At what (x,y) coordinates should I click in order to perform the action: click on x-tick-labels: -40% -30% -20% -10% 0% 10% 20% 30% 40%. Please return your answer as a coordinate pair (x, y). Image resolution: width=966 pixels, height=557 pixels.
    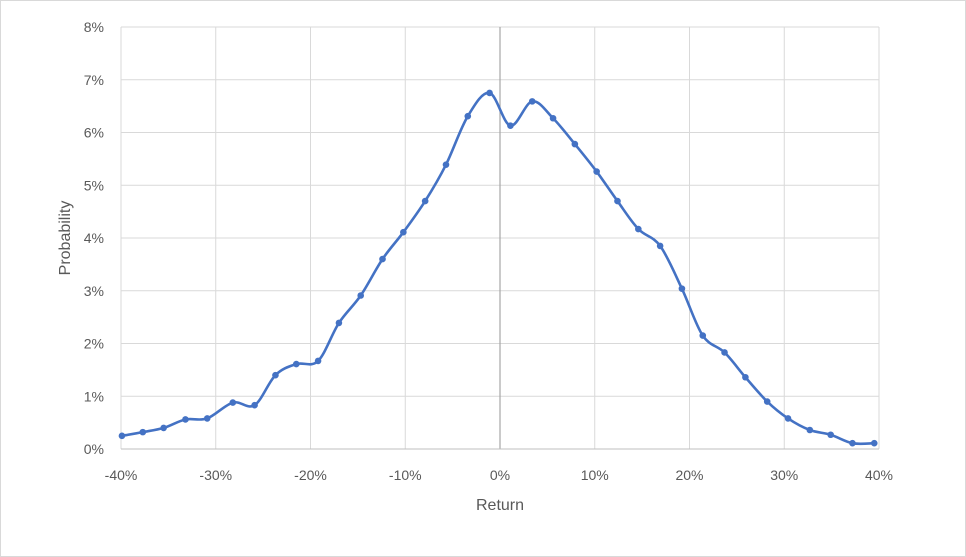
    Looking at the image, I should click on (499, 475).